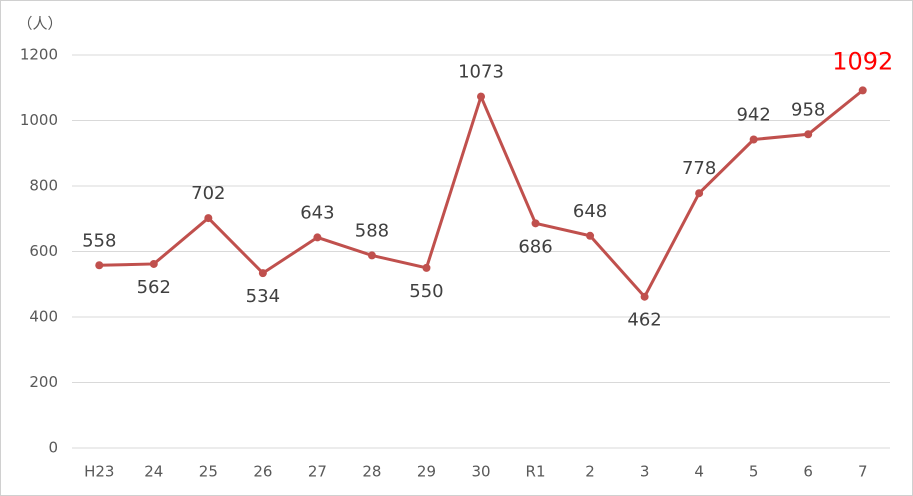 The width and height of the screenshot is (913, 496). Describe the element at coordinates (645, 472) in the screenshot. I see `x-tick-label: 3` at that location.